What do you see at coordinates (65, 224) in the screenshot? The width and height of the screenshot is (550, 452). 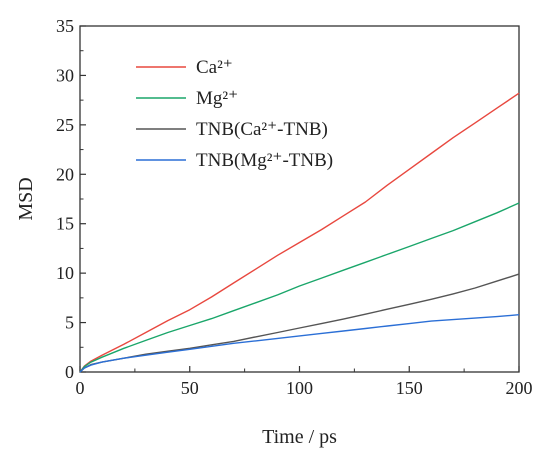 I see `y-tick-label: 15` at bounding box center [65, 224].